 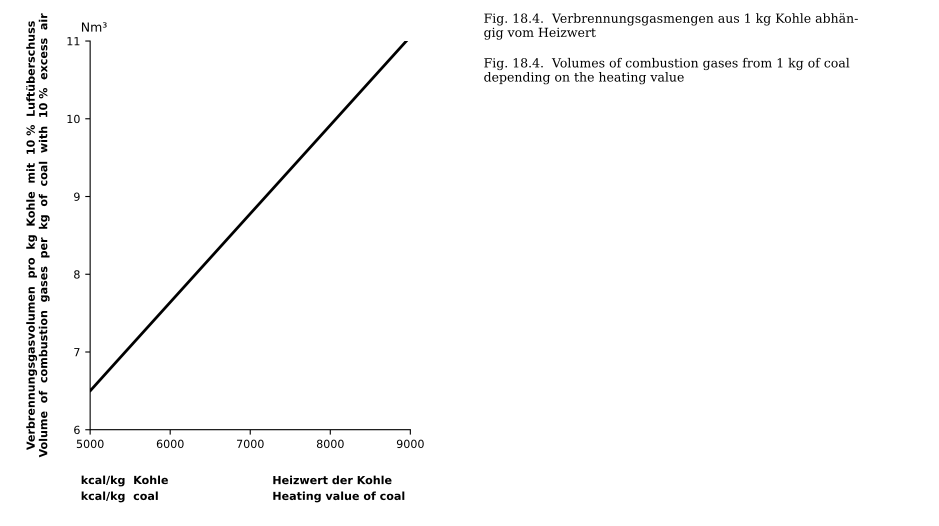 I want to click on x-tick-label: 6000, so click(x=170, y=444).